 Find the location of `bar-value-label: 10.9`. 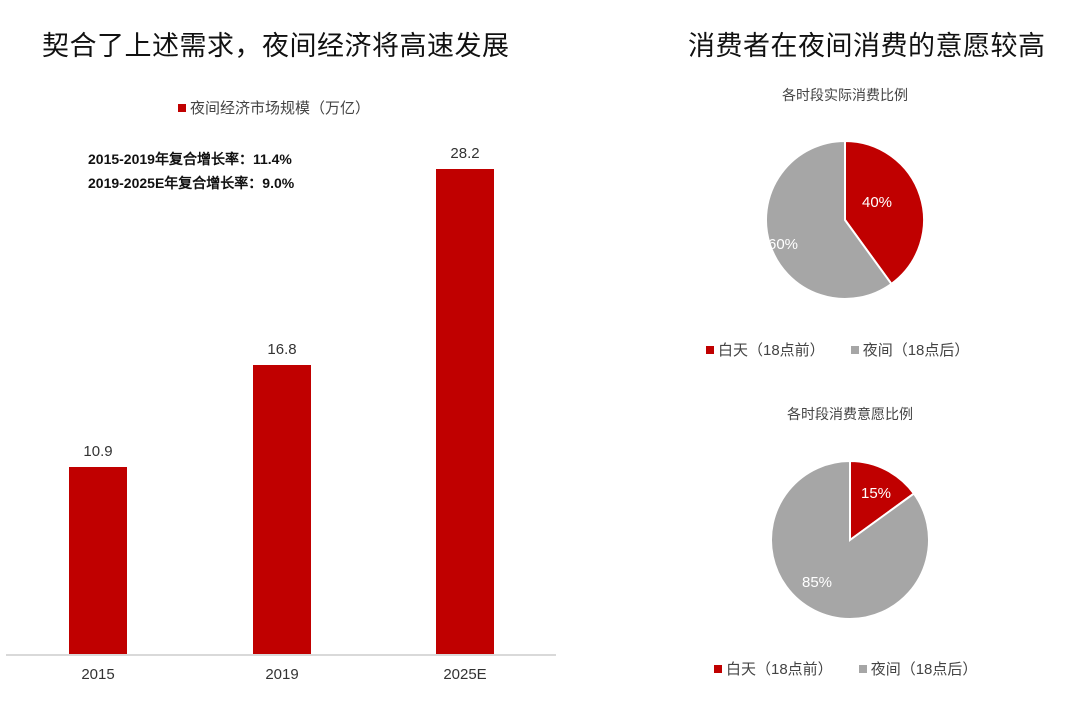

bar-value-label: 10.9 is located at coordinates (98, 451).